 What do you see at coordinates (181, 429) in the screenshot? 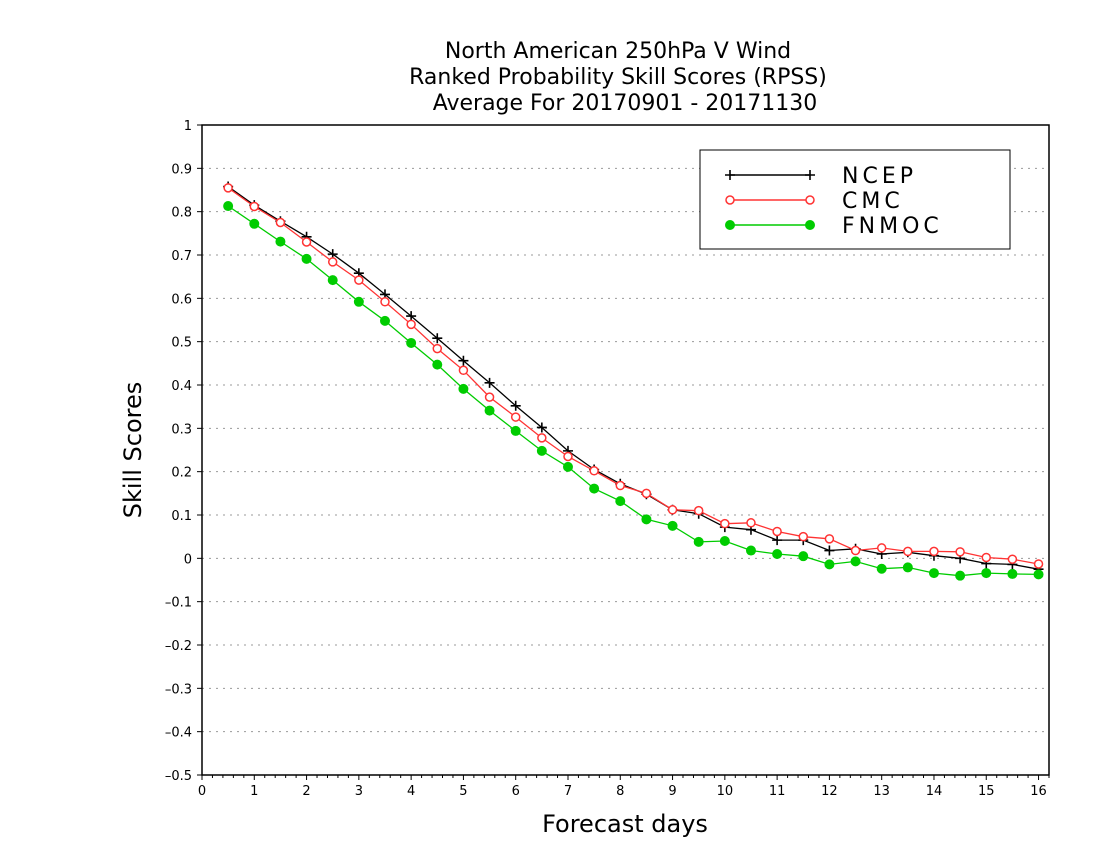
I see `y-tick-label: 0.3` at bounding box center [181, 429].